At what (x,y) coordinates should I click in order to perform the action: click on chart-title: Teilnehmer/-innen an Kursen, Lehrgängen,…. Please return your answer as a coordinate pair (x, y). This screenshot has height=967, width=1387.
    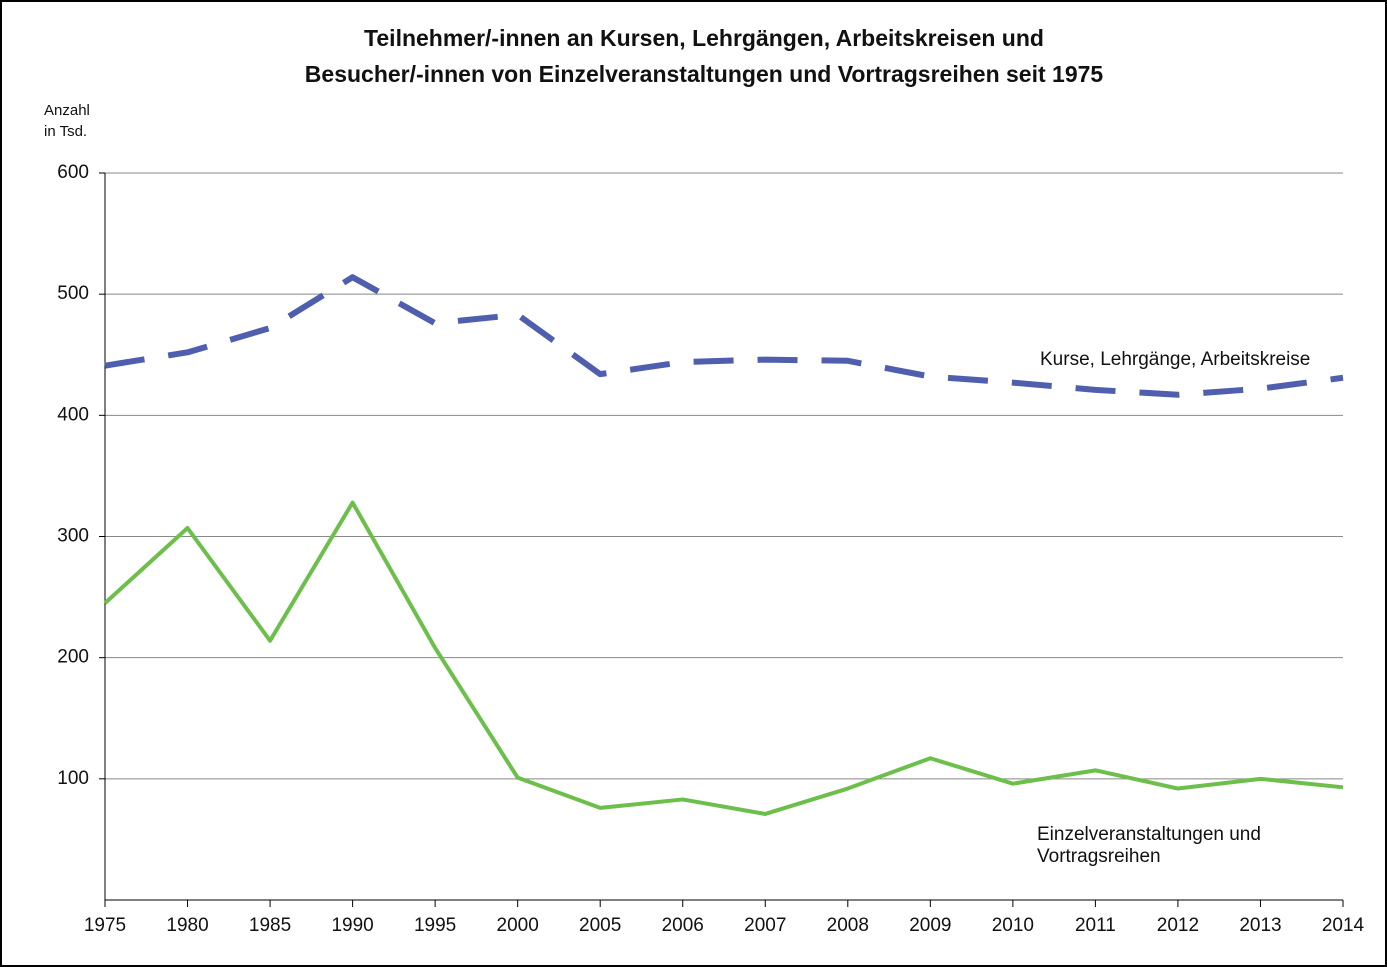
    Looking at the image, I should click on (704, 38).